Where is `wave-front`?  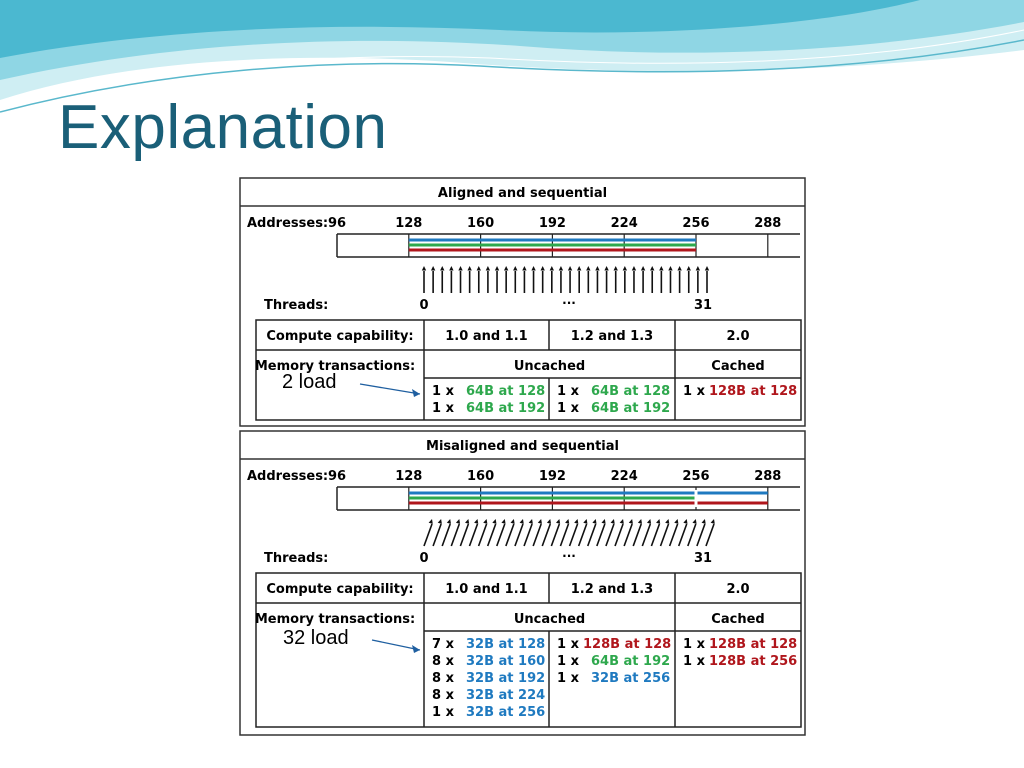 wave-front is located at coordinates (460, 29).